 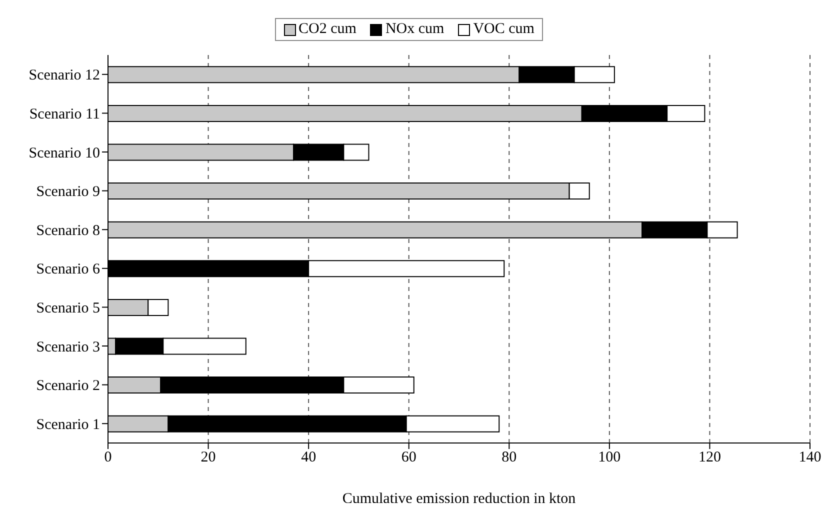 What do you see at coordinates (64, 76) in the screenshot?
I see `y-tick-label: Scenario 12` at bounding box center [64, 76].